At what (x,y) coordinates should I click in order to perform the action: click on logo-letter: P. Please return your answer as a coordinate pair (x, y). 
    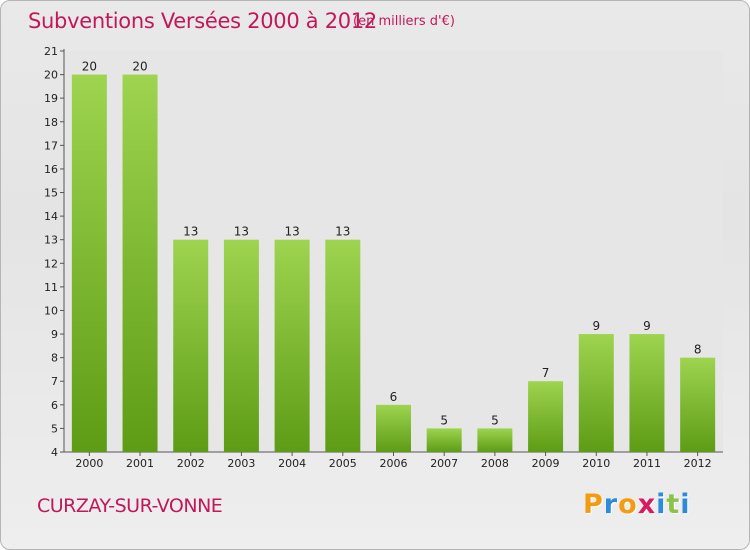
    Looking at the image, I should click on (593, 504).